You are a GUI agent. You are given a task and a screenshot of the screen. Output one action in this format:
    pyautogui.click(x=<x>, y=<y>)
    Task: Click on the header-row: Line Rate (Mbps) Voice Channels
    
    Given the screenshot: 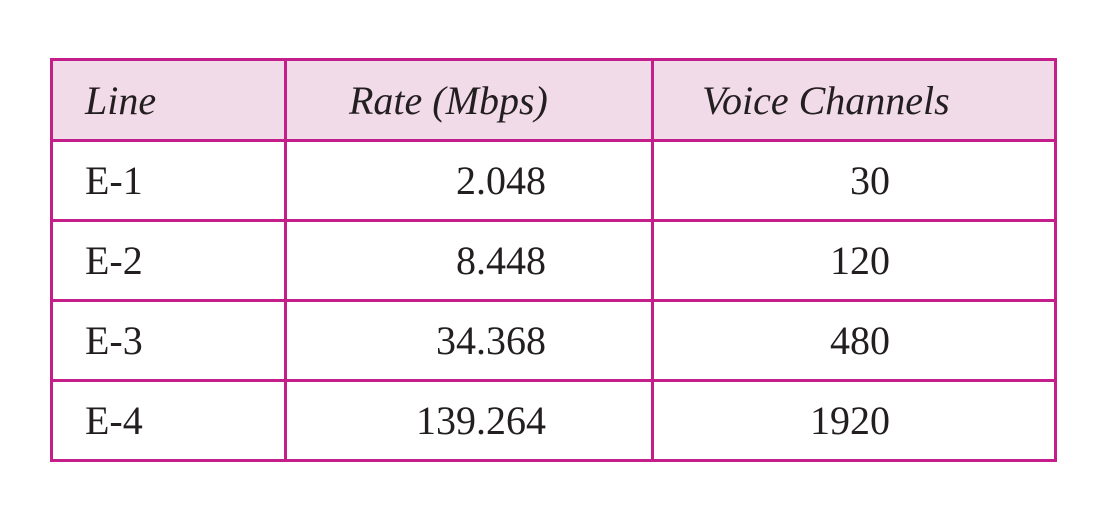 What is the action you would take?
    pyautogui.click(x=553, y=100)
    